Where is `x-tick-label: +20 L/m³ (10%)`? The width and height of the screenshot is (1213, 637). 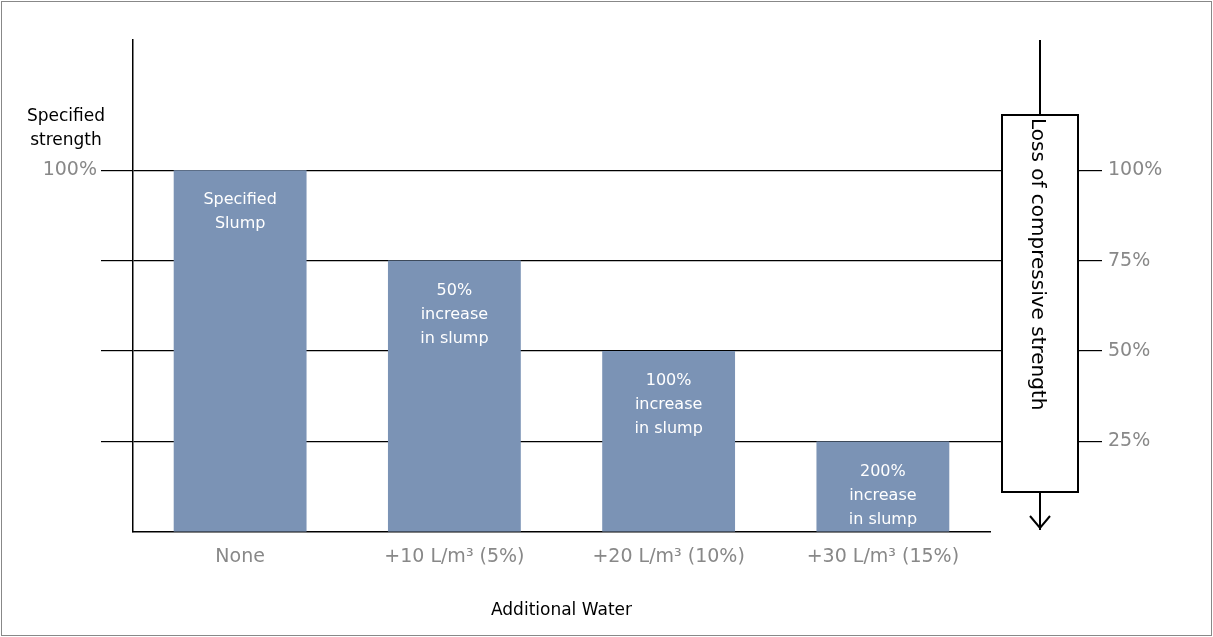 x-tick-label: +20 L/m³ (10%) is located at coordinates (668, 555).